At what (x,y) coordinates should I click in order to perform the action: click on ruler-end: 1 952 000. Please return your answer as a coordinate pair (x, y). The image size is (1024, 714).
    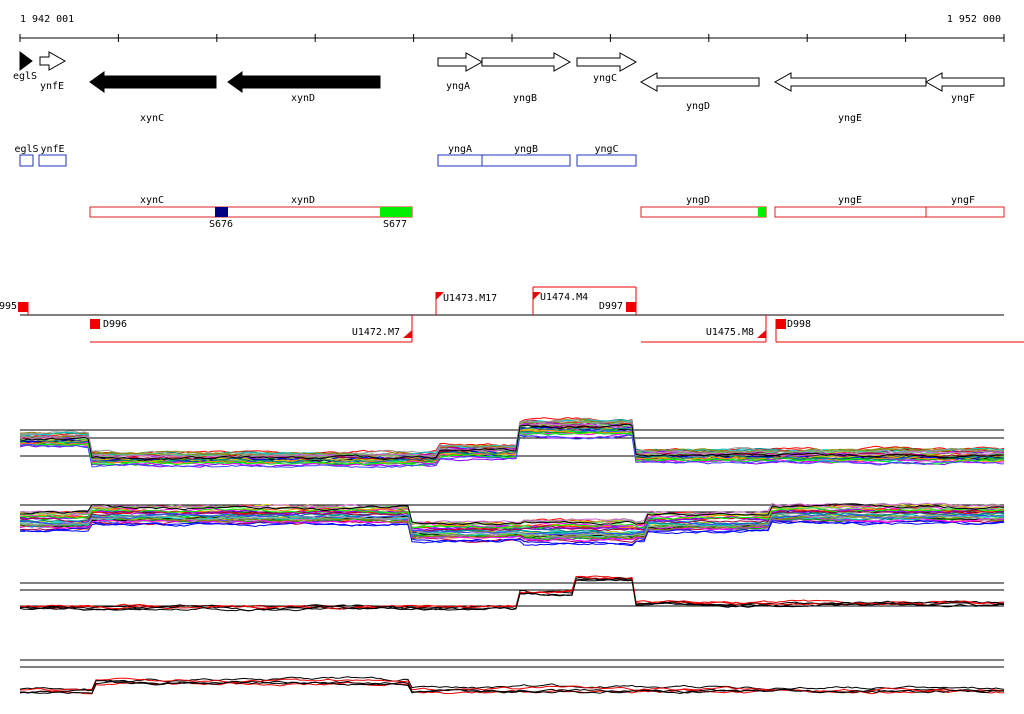
    Looking at the image, I should click on (974, 19).